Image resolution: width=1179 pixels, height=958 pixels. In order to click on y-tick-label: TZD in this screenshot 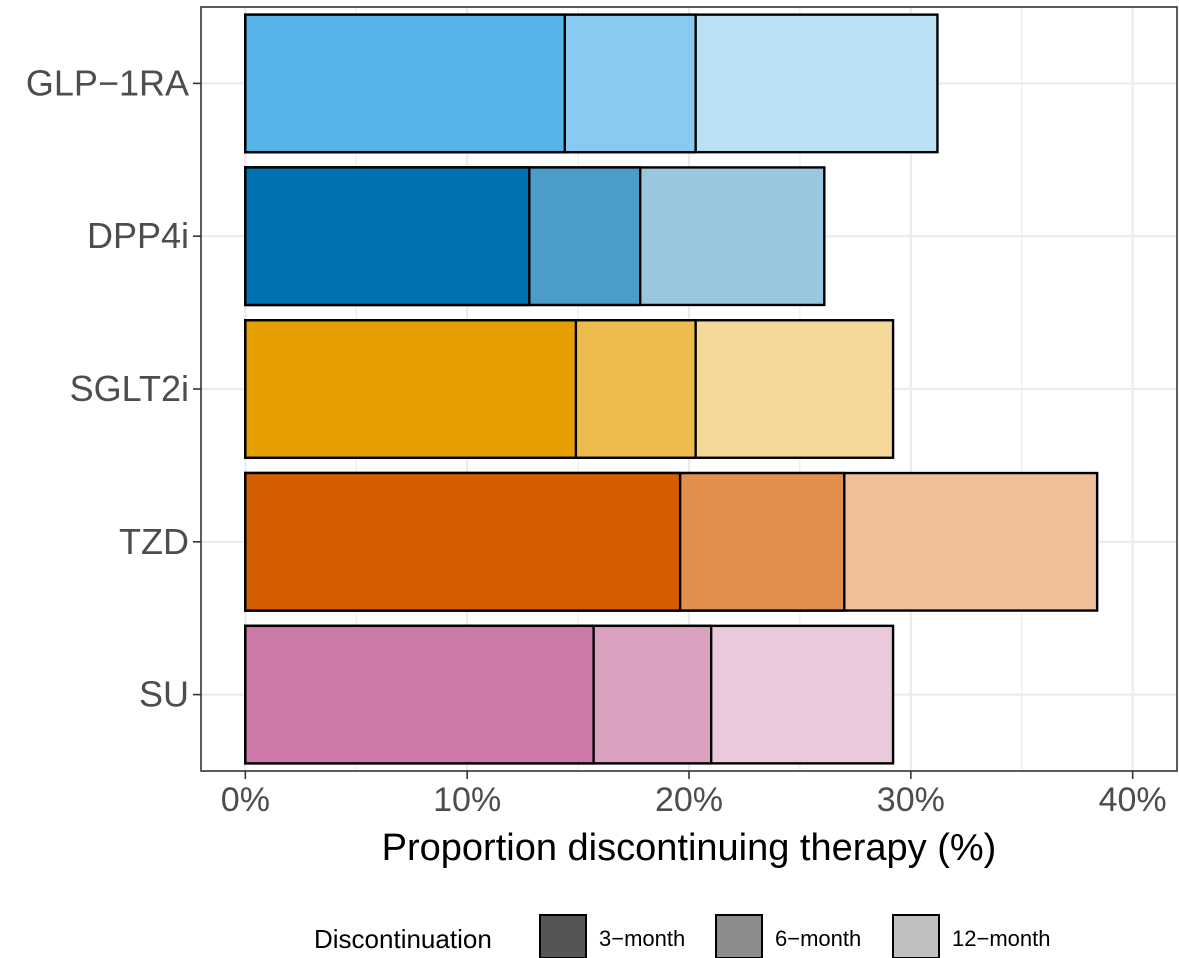, I will do `click(154, 541)`.